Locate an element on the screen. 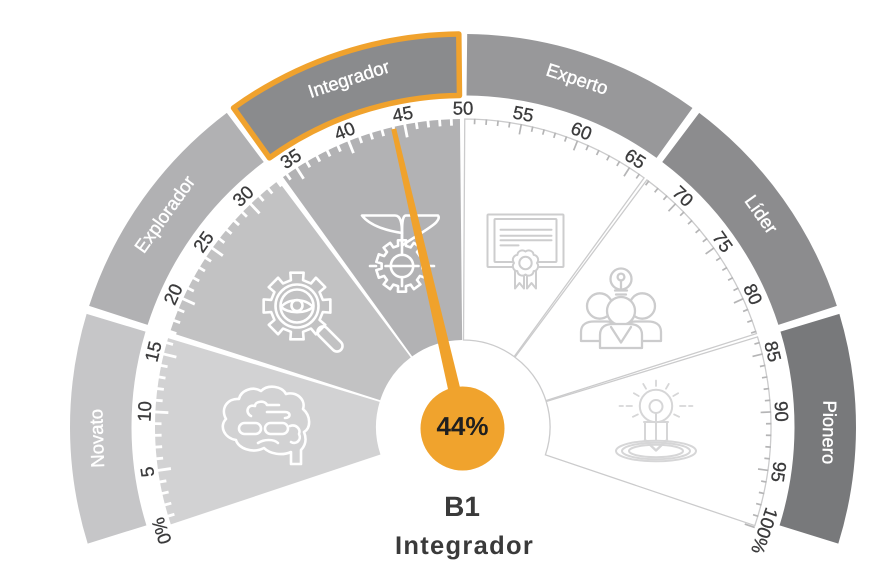 This screenshot has width=883, height=588. svg-text: 55 is located at coordinates (523, 113).